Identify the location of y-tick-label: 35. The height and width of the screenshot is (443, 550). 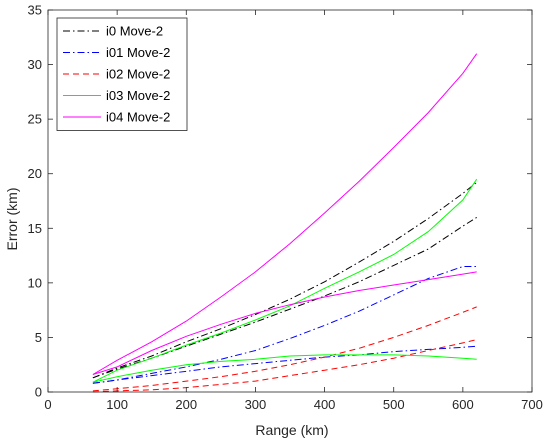
(35, 10).